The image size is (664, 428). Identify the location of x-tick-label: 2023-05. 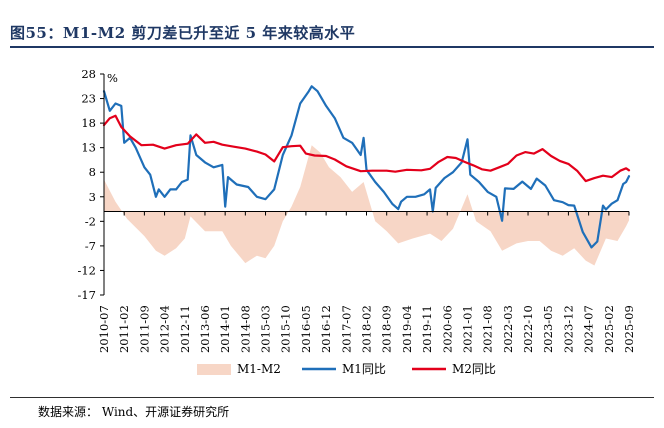
(548, 329).